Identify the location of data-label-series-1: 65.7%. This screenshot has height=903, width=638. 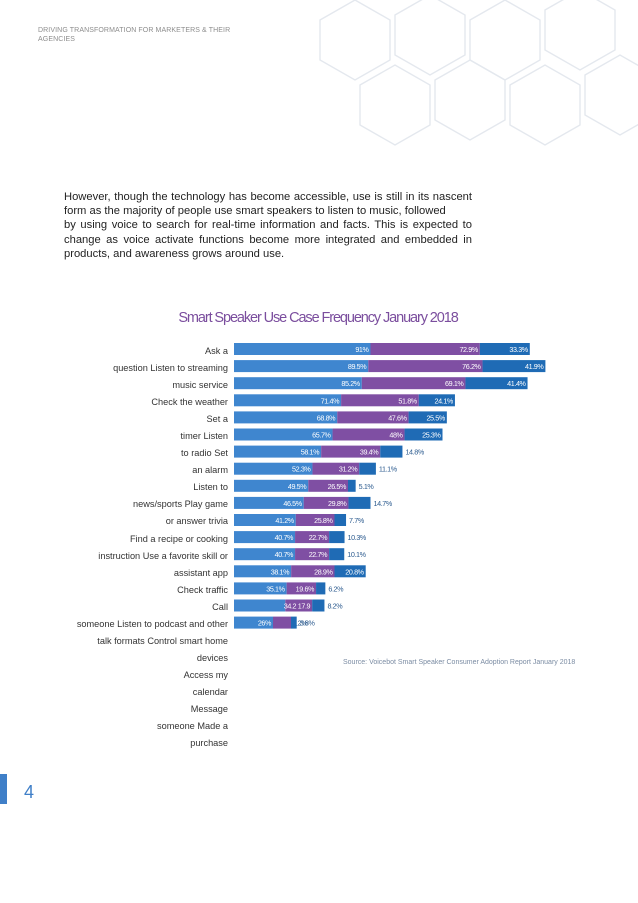
(321, 435).